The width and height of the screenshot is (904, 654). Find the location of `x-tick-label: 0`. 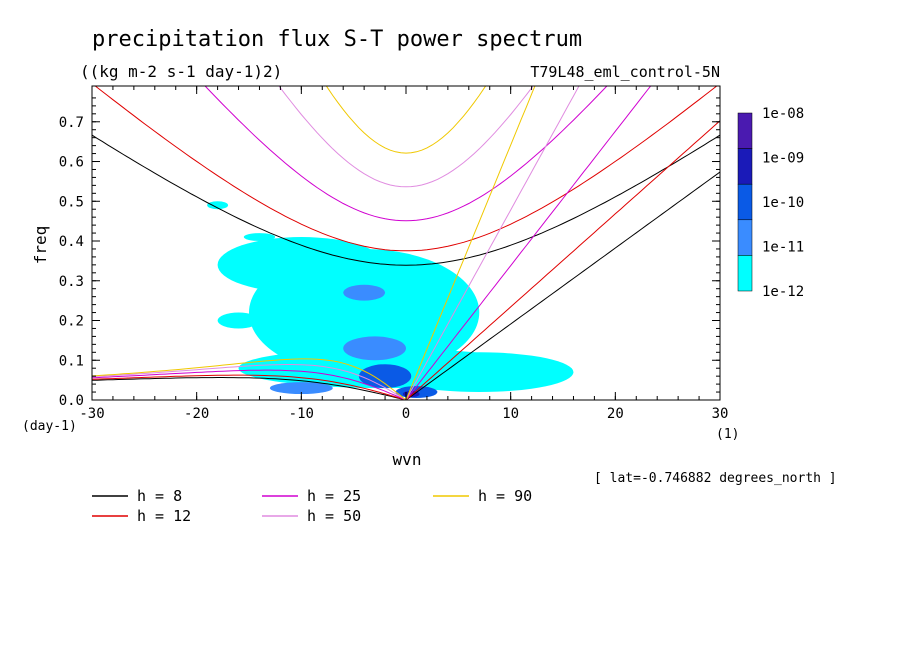

x-tick-label: 0 is located at coordinates (406, 414).